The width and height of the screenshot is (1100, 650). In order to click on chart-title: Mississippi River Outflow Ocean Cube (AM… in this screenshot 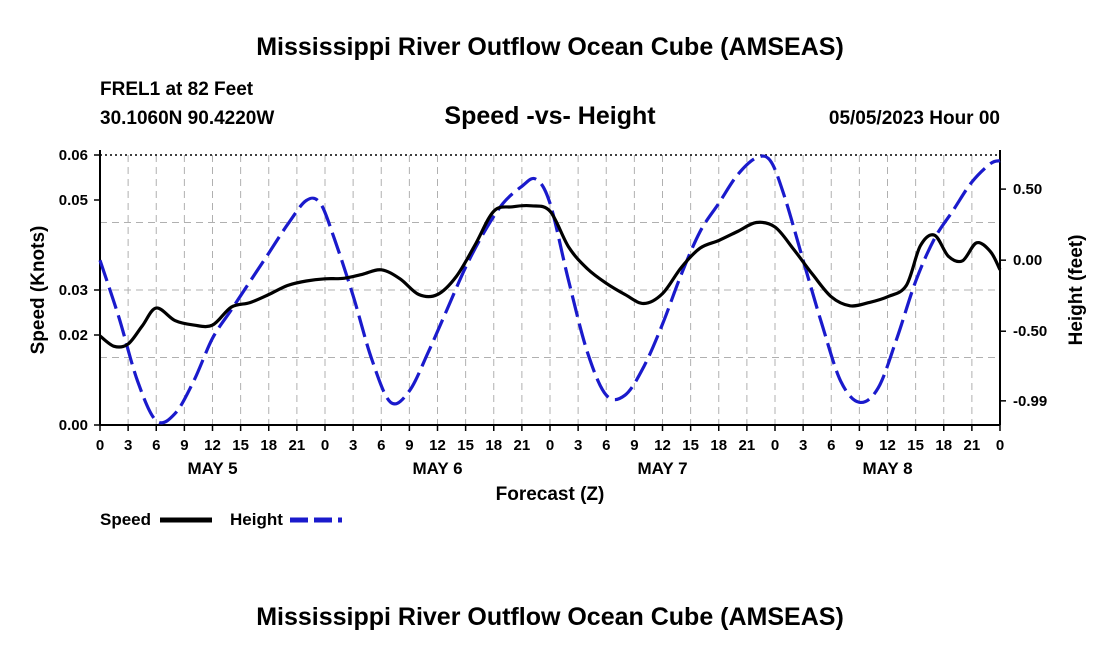, I will do `click(550, 47)`.